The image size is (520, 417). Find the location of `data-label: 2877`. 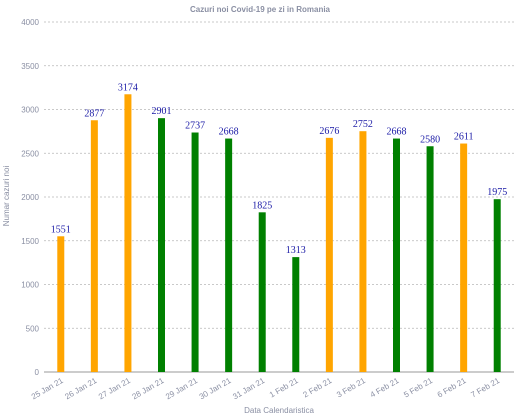

data-label: 2877 is located at coordinates (94, 113).